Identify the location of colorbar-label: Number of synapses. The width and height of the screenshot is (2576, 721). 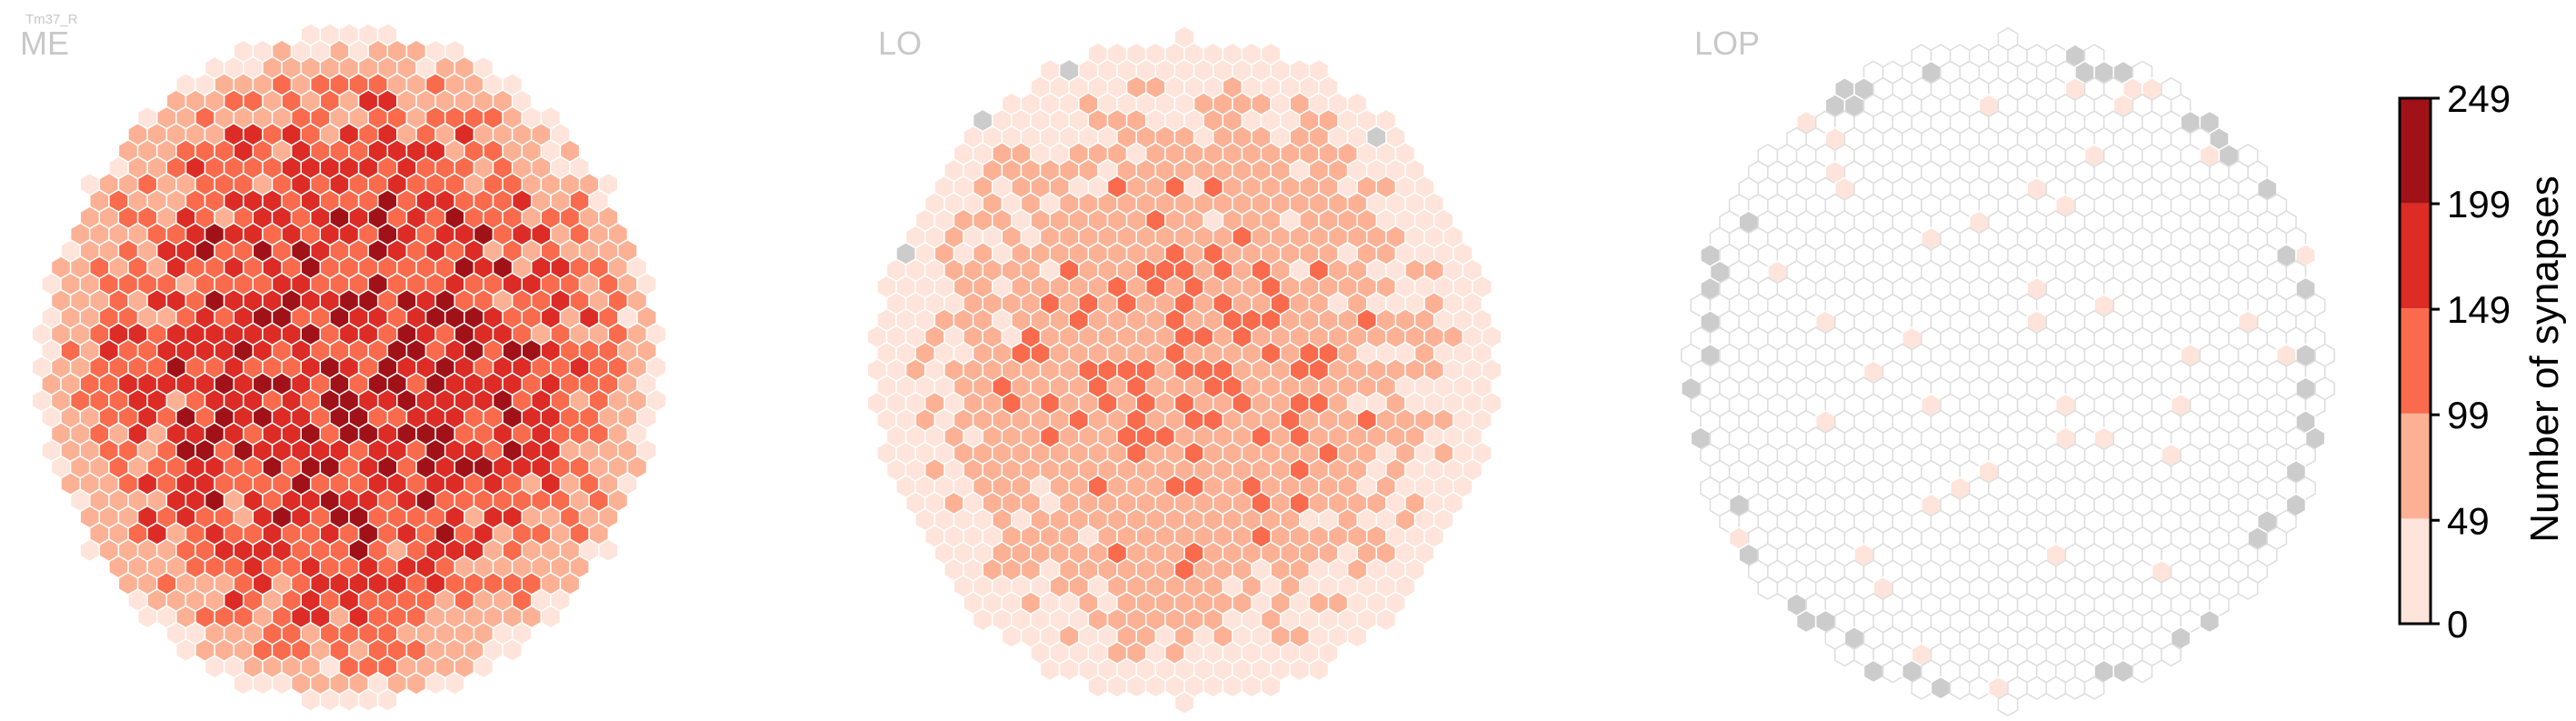
(2544, 359).